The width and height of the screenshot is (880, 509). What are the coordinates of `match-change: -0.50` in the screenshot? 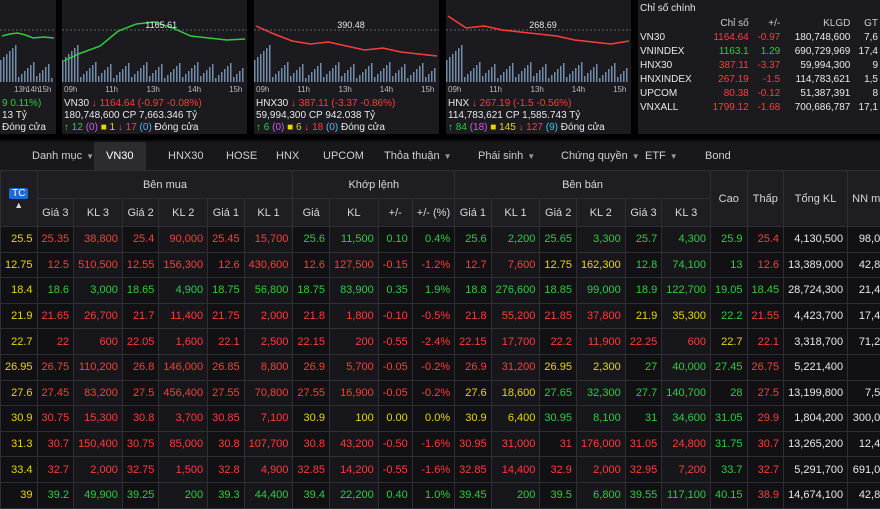 It's located at (395, 444).